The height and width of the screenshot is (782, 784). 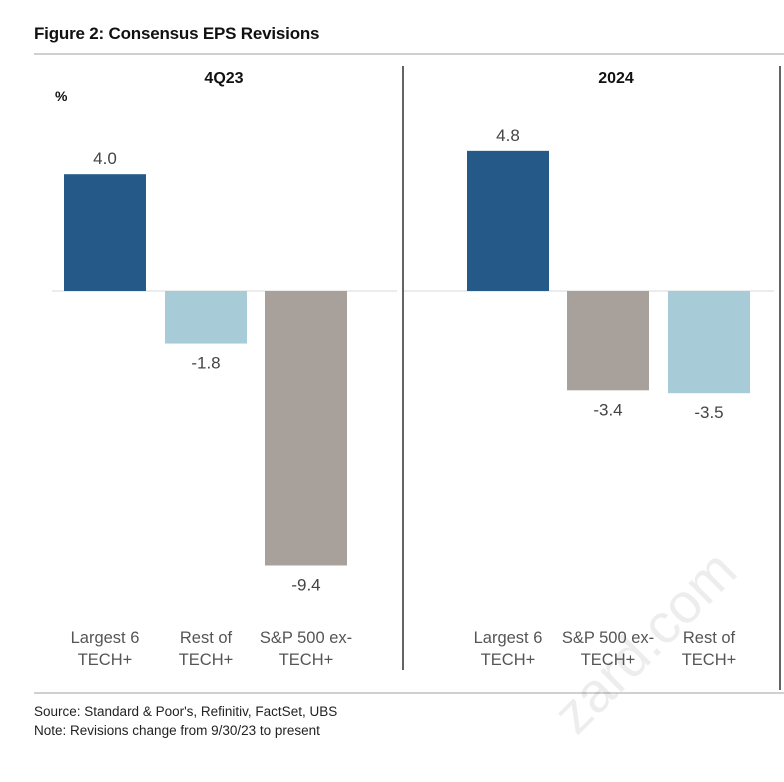 What do you see at coordinates (409, 54) in the screenshot?
I see `top-rule` at bounding box center [409, 54].